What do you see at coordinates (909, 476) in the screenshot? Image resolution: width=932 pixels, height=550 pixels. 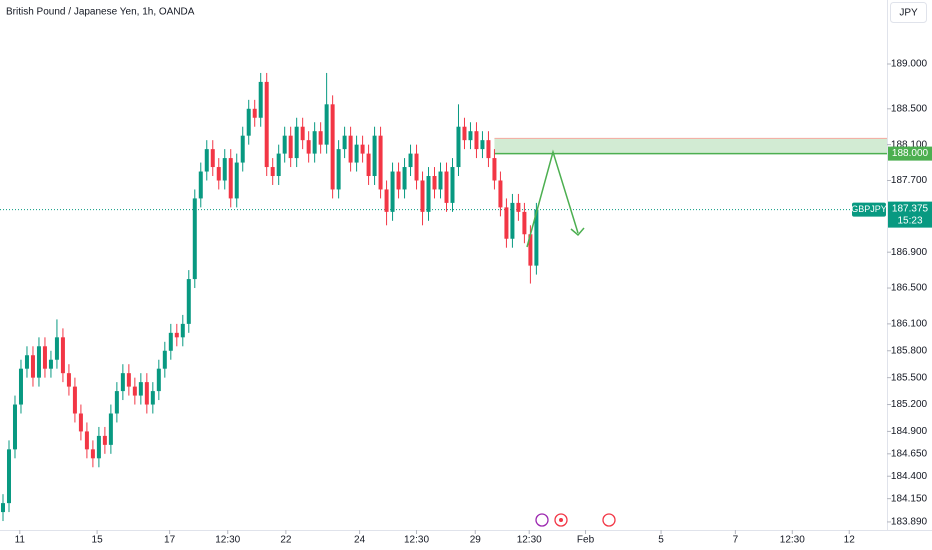 I see `y-tick-label: 184.400` at bounding box center [909, 476].